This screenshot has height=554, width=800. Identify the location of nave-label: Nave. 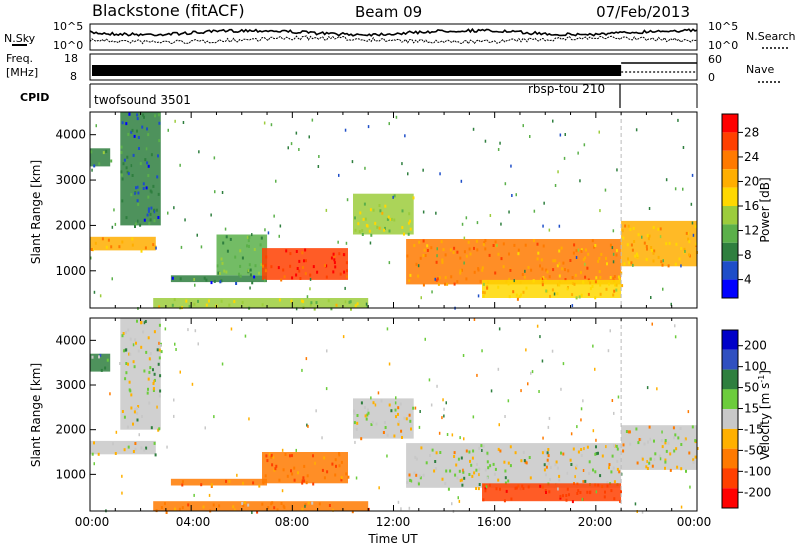
(760, 69).